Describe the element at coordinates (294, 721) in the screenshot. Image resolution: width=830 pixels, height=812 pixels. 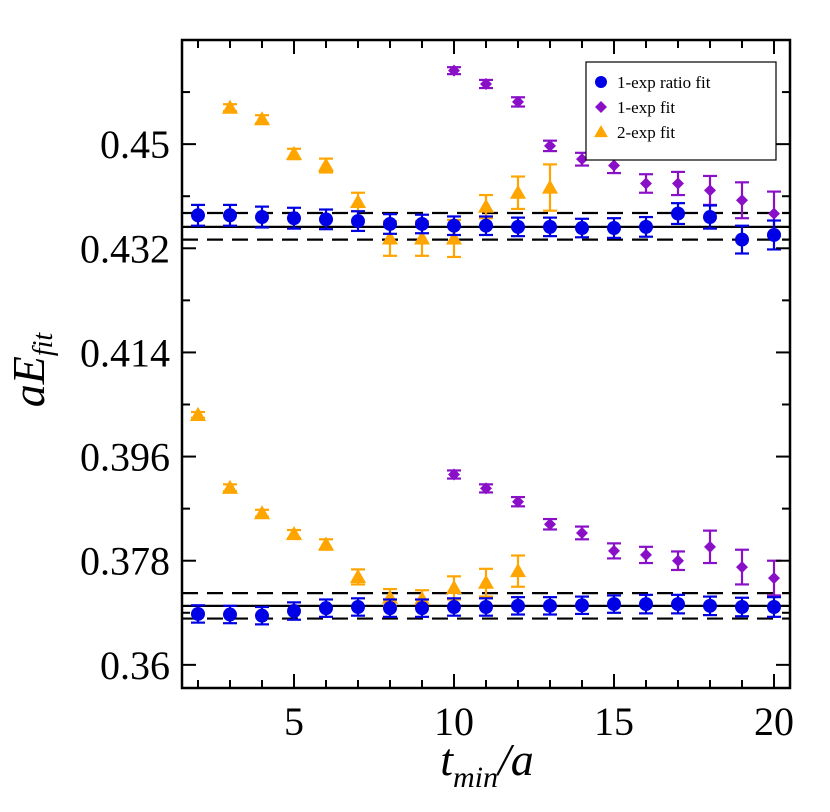
I see `x-tick-label: 5` at that location.